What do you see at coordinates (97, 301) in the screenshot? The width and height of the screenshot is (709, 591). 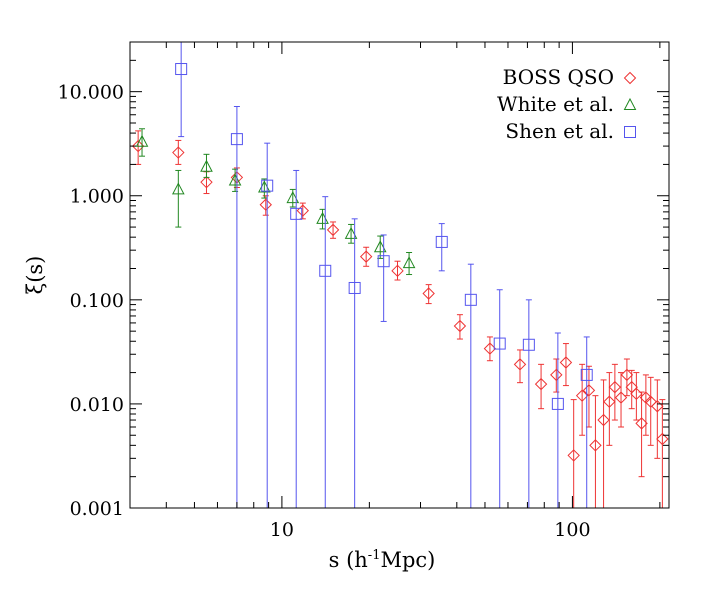 I see `y-tick-label: 0.100` at bounding box center [97, 301].